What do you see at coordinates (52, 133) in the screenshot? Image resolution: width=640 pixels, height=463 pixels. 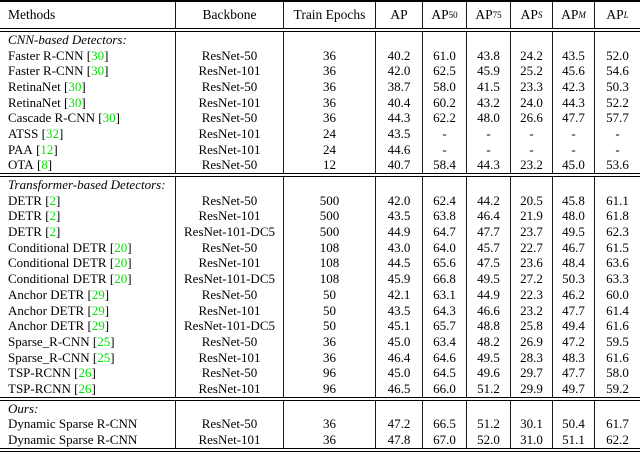 I see `citation-link: 32` at bounding box center [52, 133].